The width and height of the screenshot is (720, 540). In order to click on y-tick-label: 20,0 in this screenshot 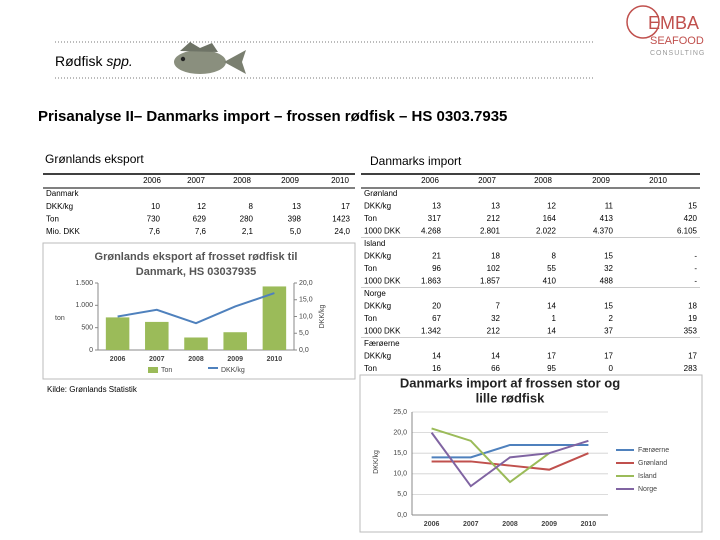, I will do `click(400, 432)`.